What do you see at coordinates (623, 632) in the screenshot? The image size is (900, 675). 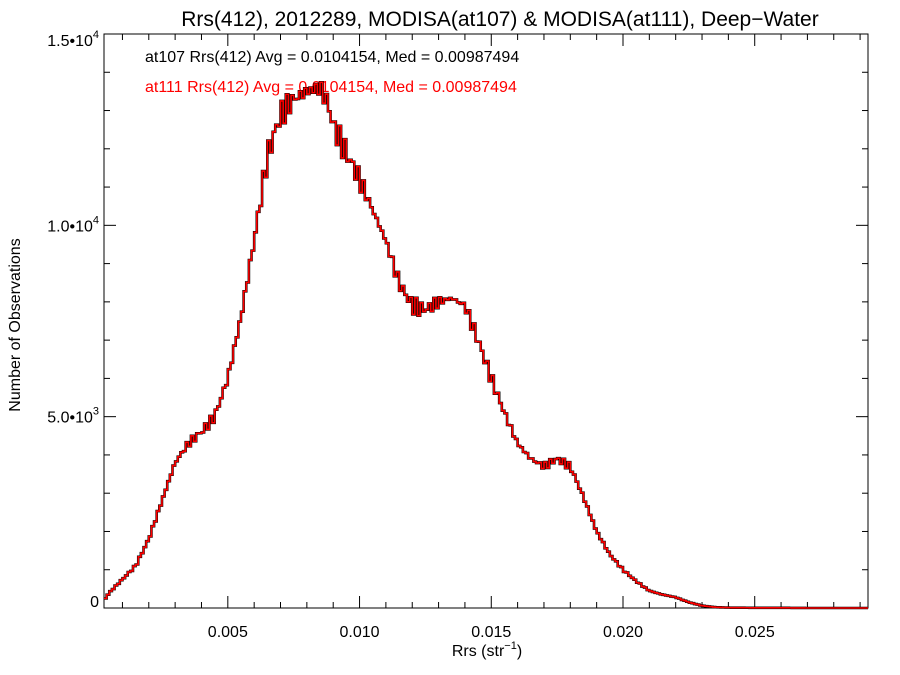 I see `x-tick-label: 0.020` at bounding box center [623, 632].